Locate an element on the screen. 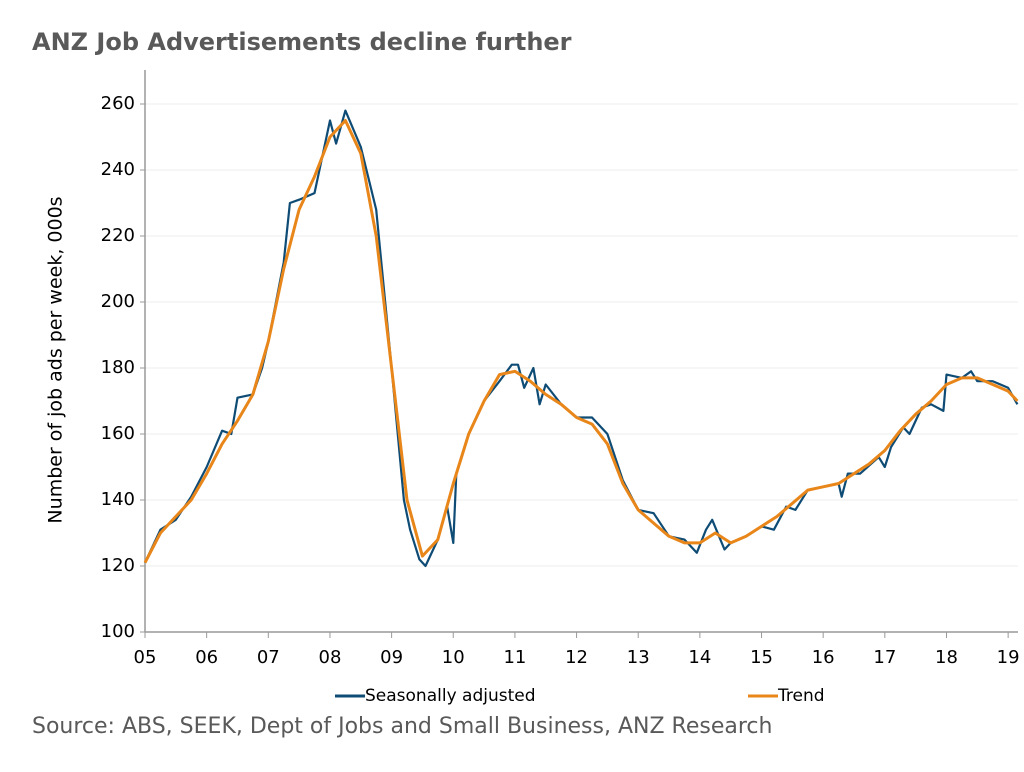 The height and width of the screenshot is (772, 1024). x-tick-label: 08 is located at coordinates (330, 657).